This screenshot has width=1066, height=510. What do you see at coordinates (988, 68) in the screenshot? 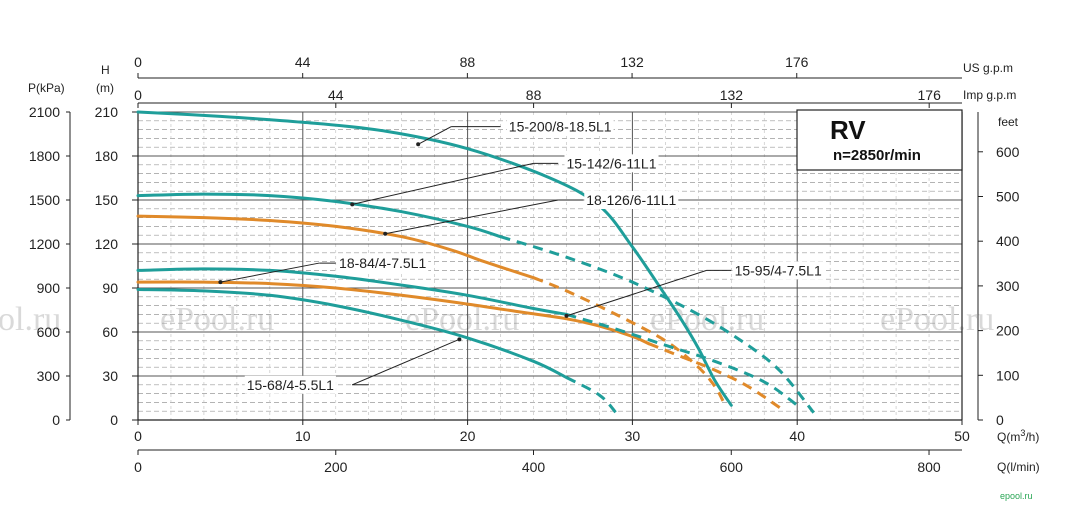
I see `us-gpm-axis-title: US g.p.m` at bounding box center [988, 68].